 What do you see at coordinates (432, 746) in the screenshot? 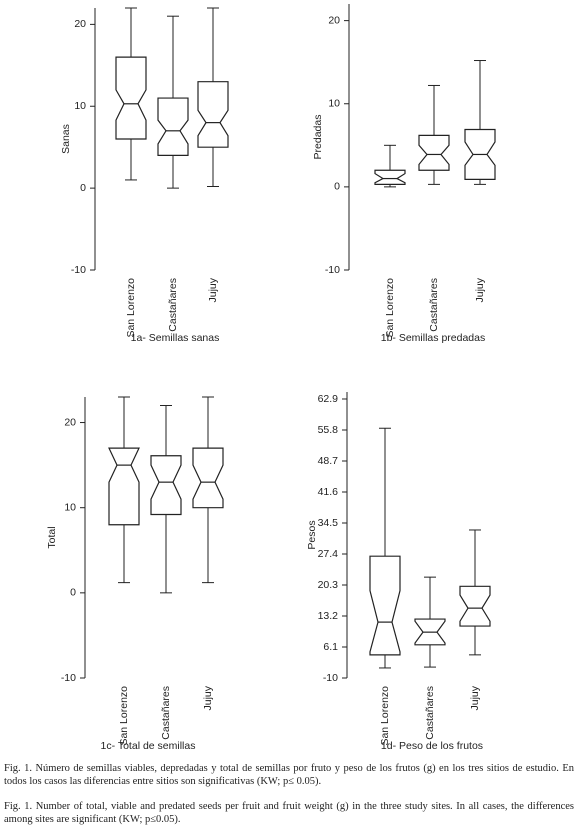
I see `chart-title: 1d- Peso de los frutos` at bounding box center [432, 746].